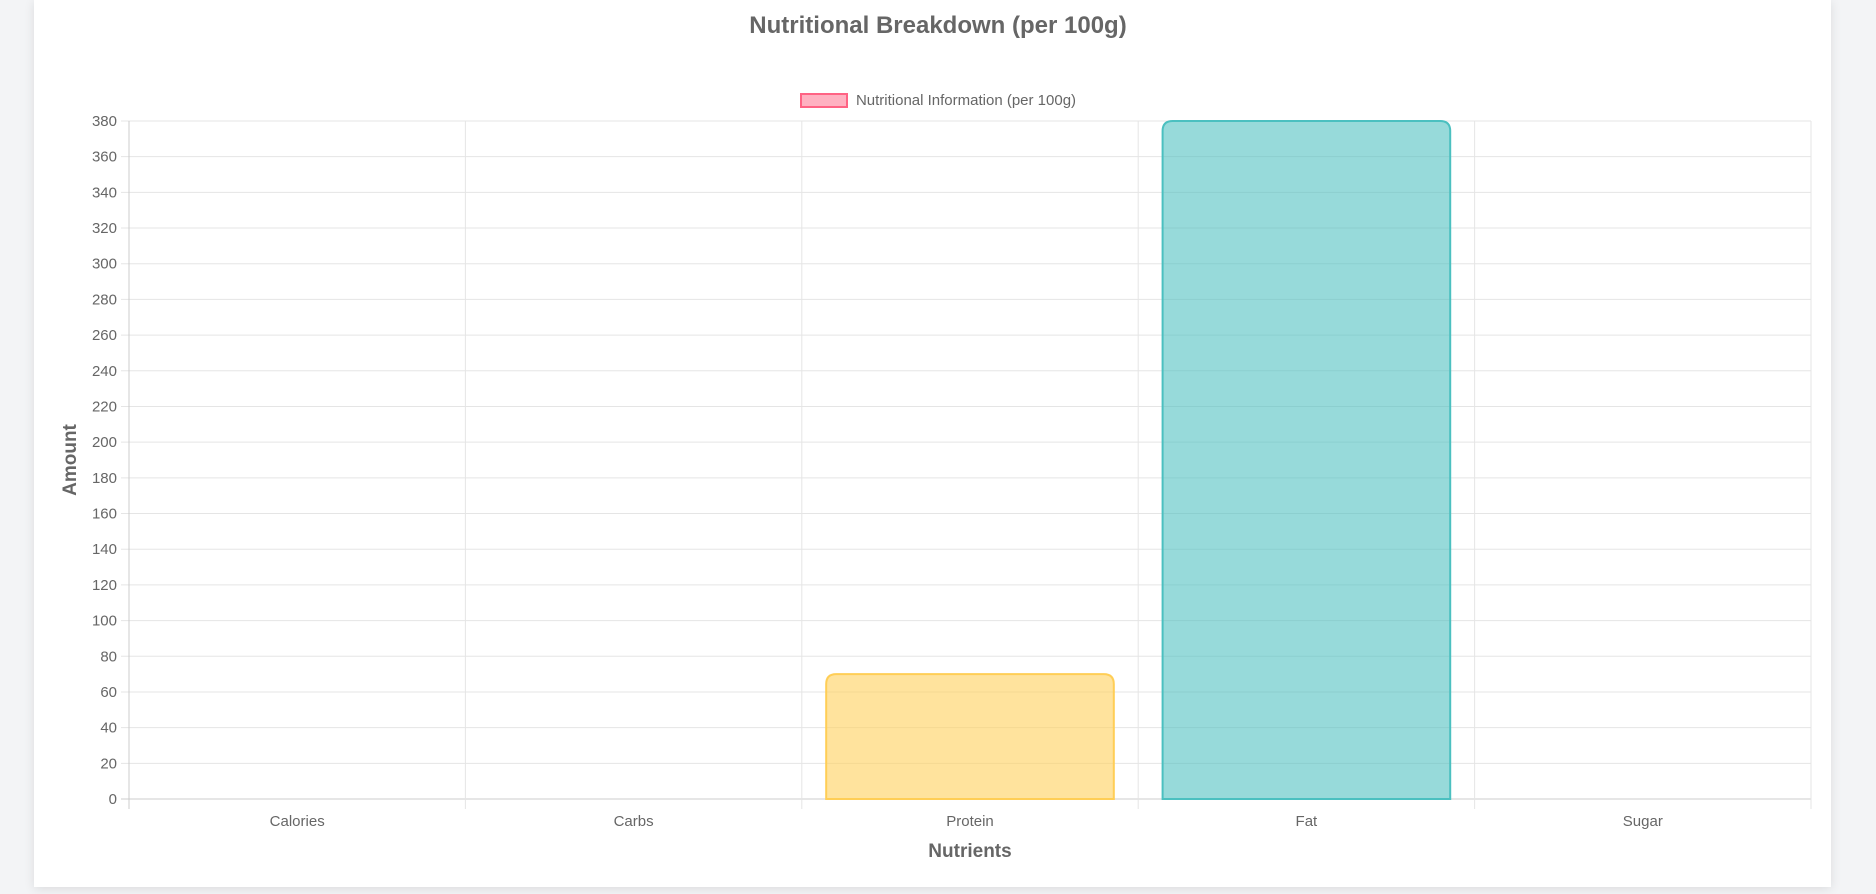 The image size is (1876, 894). I want to click on y-tick-label: 80, so click(108, 656).